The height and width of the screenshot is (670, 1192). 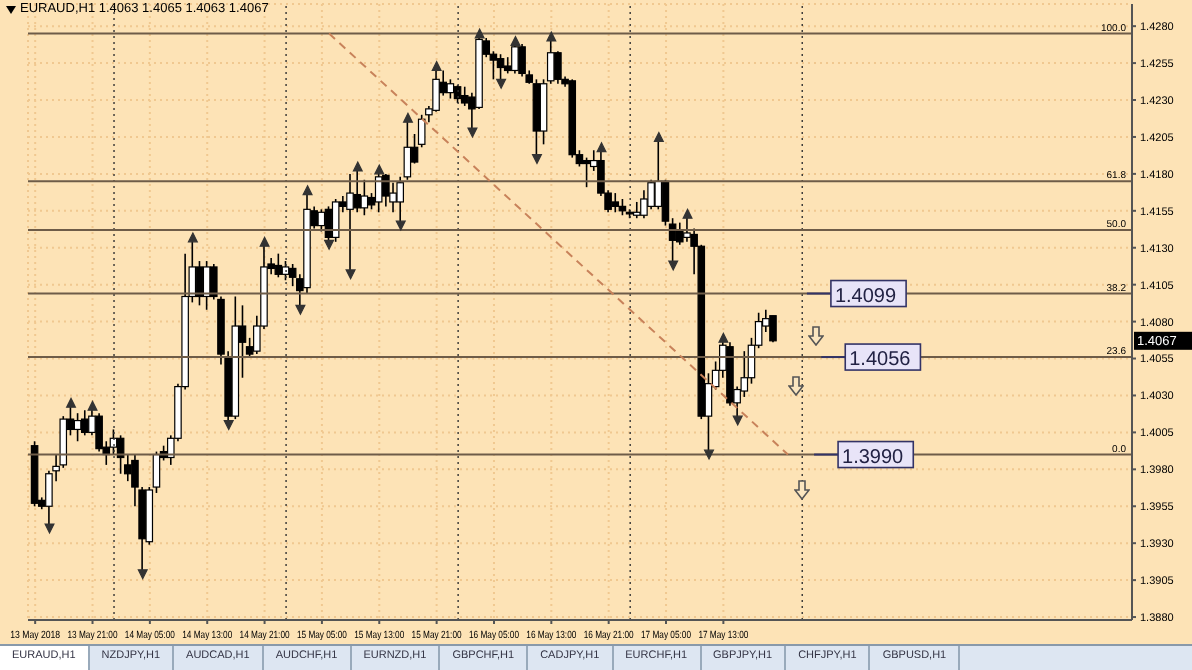 I want to click on annotation: 1.3990, so click(x=873, y=457).